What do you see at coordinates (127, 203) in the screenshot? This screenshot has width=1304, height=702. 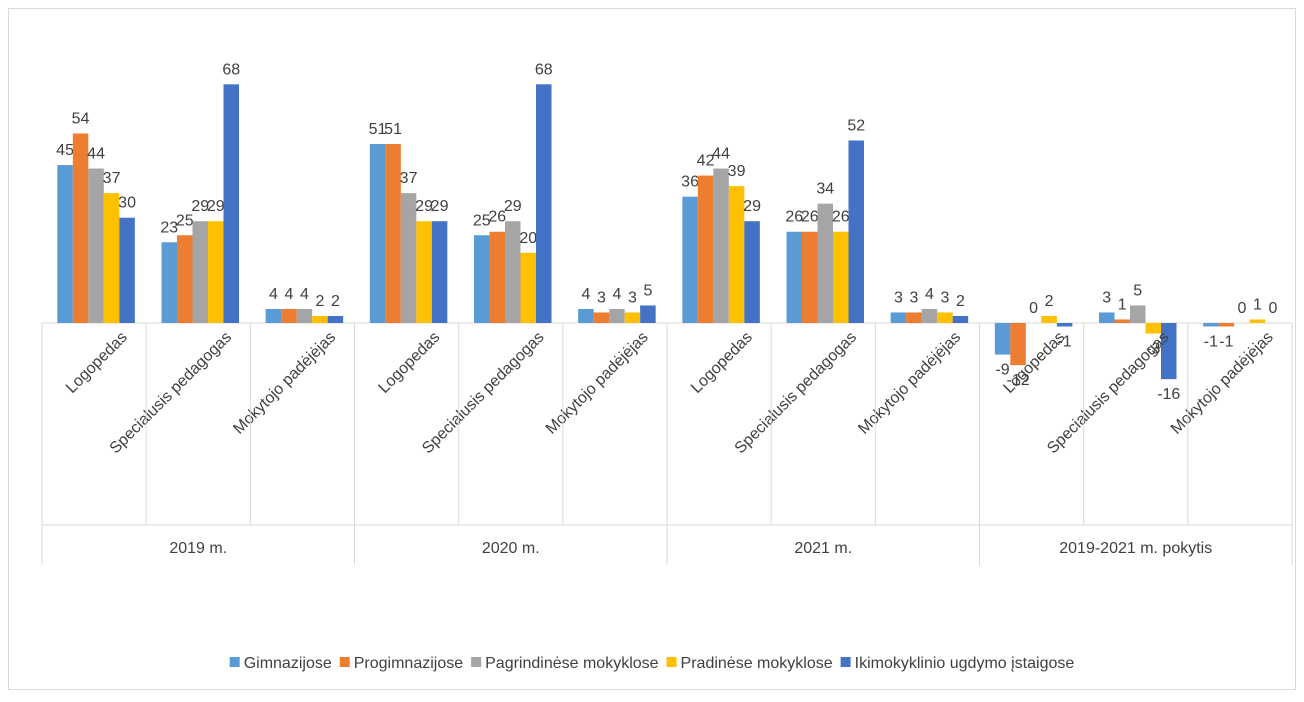 I see `data-label: 30` at bounding box center [127, 203].